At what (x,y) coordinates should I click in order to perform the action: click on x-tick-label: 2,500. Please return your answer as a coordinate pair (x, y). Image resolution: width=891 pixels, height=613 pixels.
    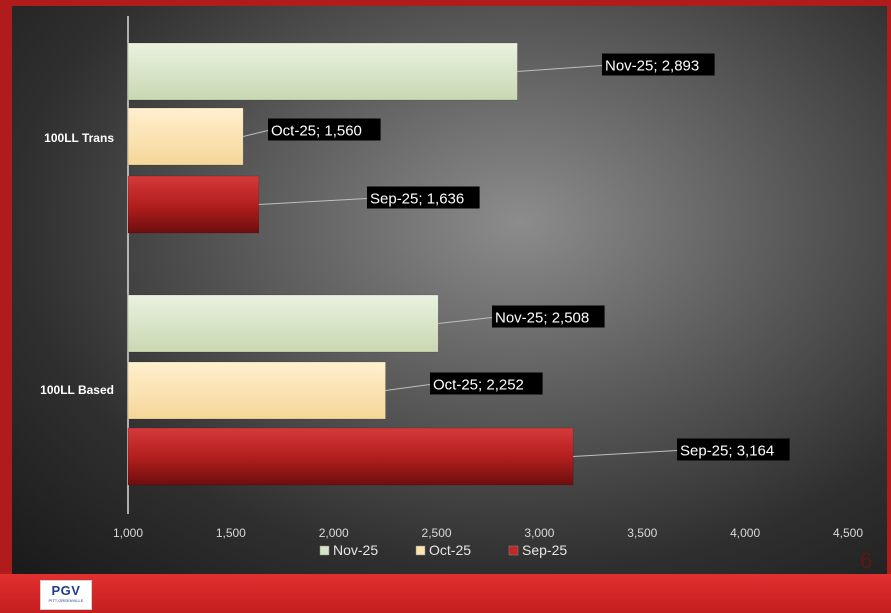
    Looking at the image, I should click on (437, 533).